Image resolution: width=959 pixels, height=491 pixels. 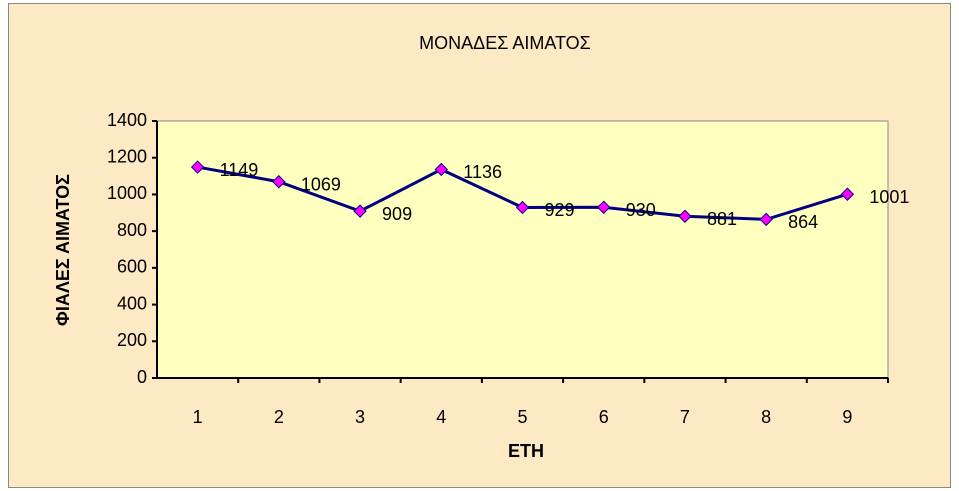 What do you see at coordinates (132, 230) in the screenshot?
I see `y-tick-label: 800` at bounding box center [132, 230].